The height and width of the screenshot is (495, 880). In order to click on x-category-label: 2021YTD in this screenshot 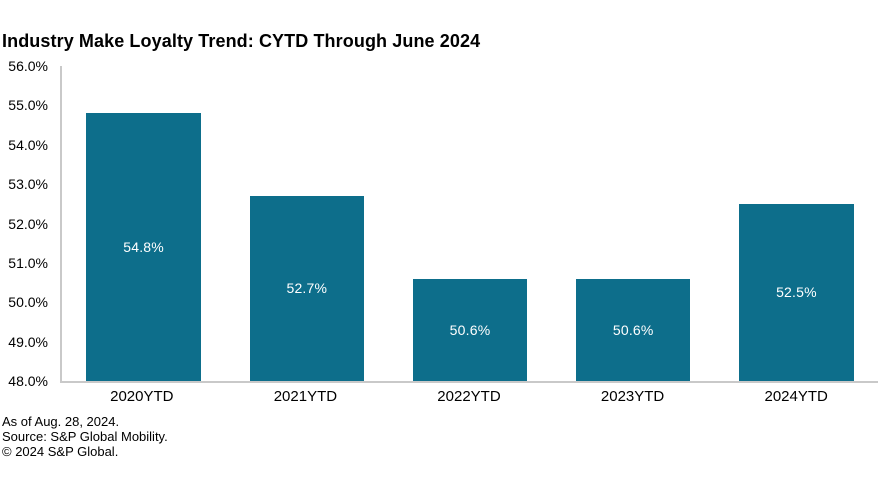, I will do `click(305, 396)`.